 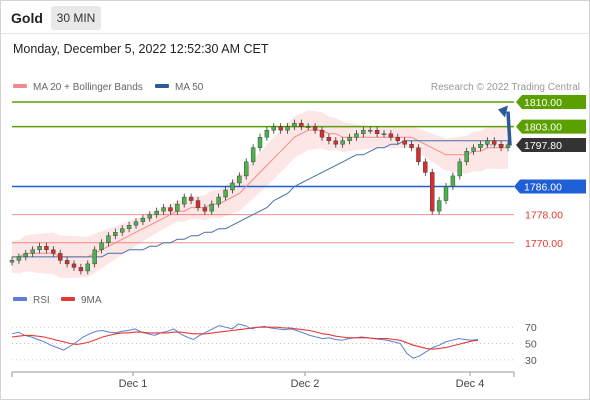 What do you see at coordinates (245, 338) in the screenshot?
I see `rsi-ma-line` at bounding box center [245, 338].